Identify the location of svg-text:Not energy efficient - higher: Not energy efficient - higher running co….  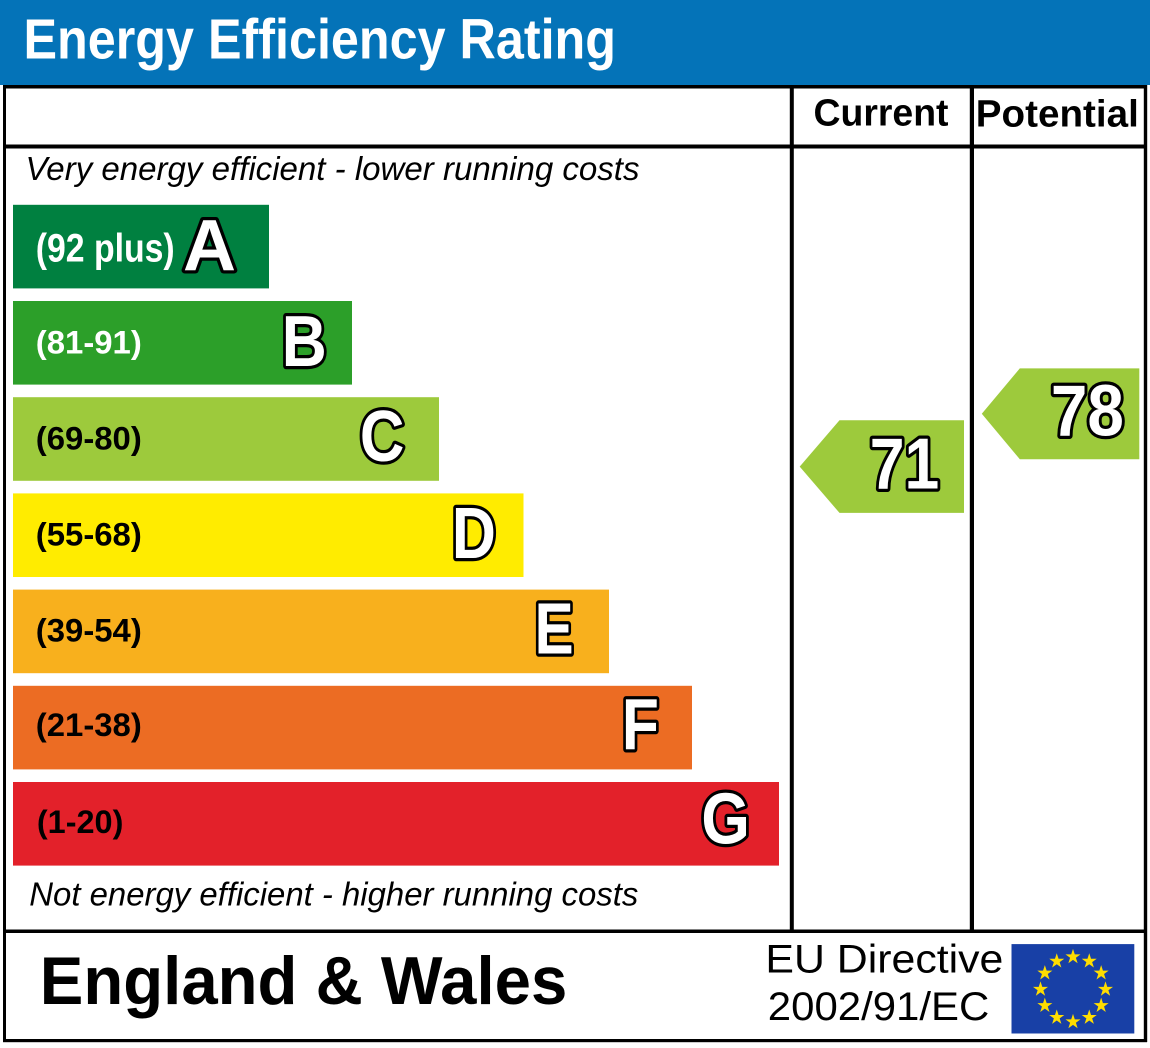
(333, 895).